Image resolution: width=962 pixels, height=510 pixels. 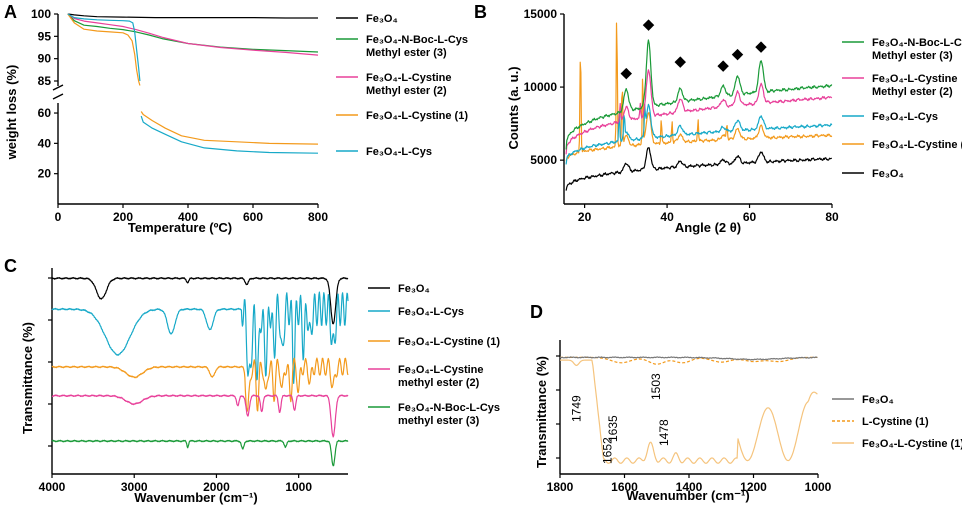 What do you see at coordinates (687, 495) in the screenshot?
I see `panel-d-xlabel: Wavenumber (cm⁻¹)` at bounding box center [687, 495].